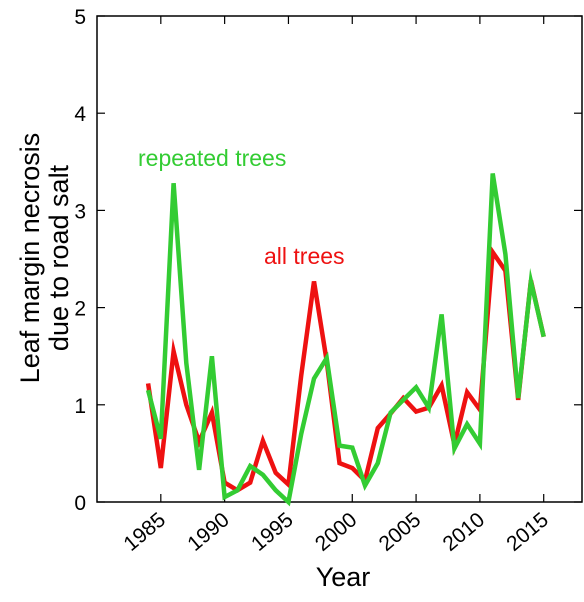  I want to click on x-axis-title: Year, so click(343, 577).